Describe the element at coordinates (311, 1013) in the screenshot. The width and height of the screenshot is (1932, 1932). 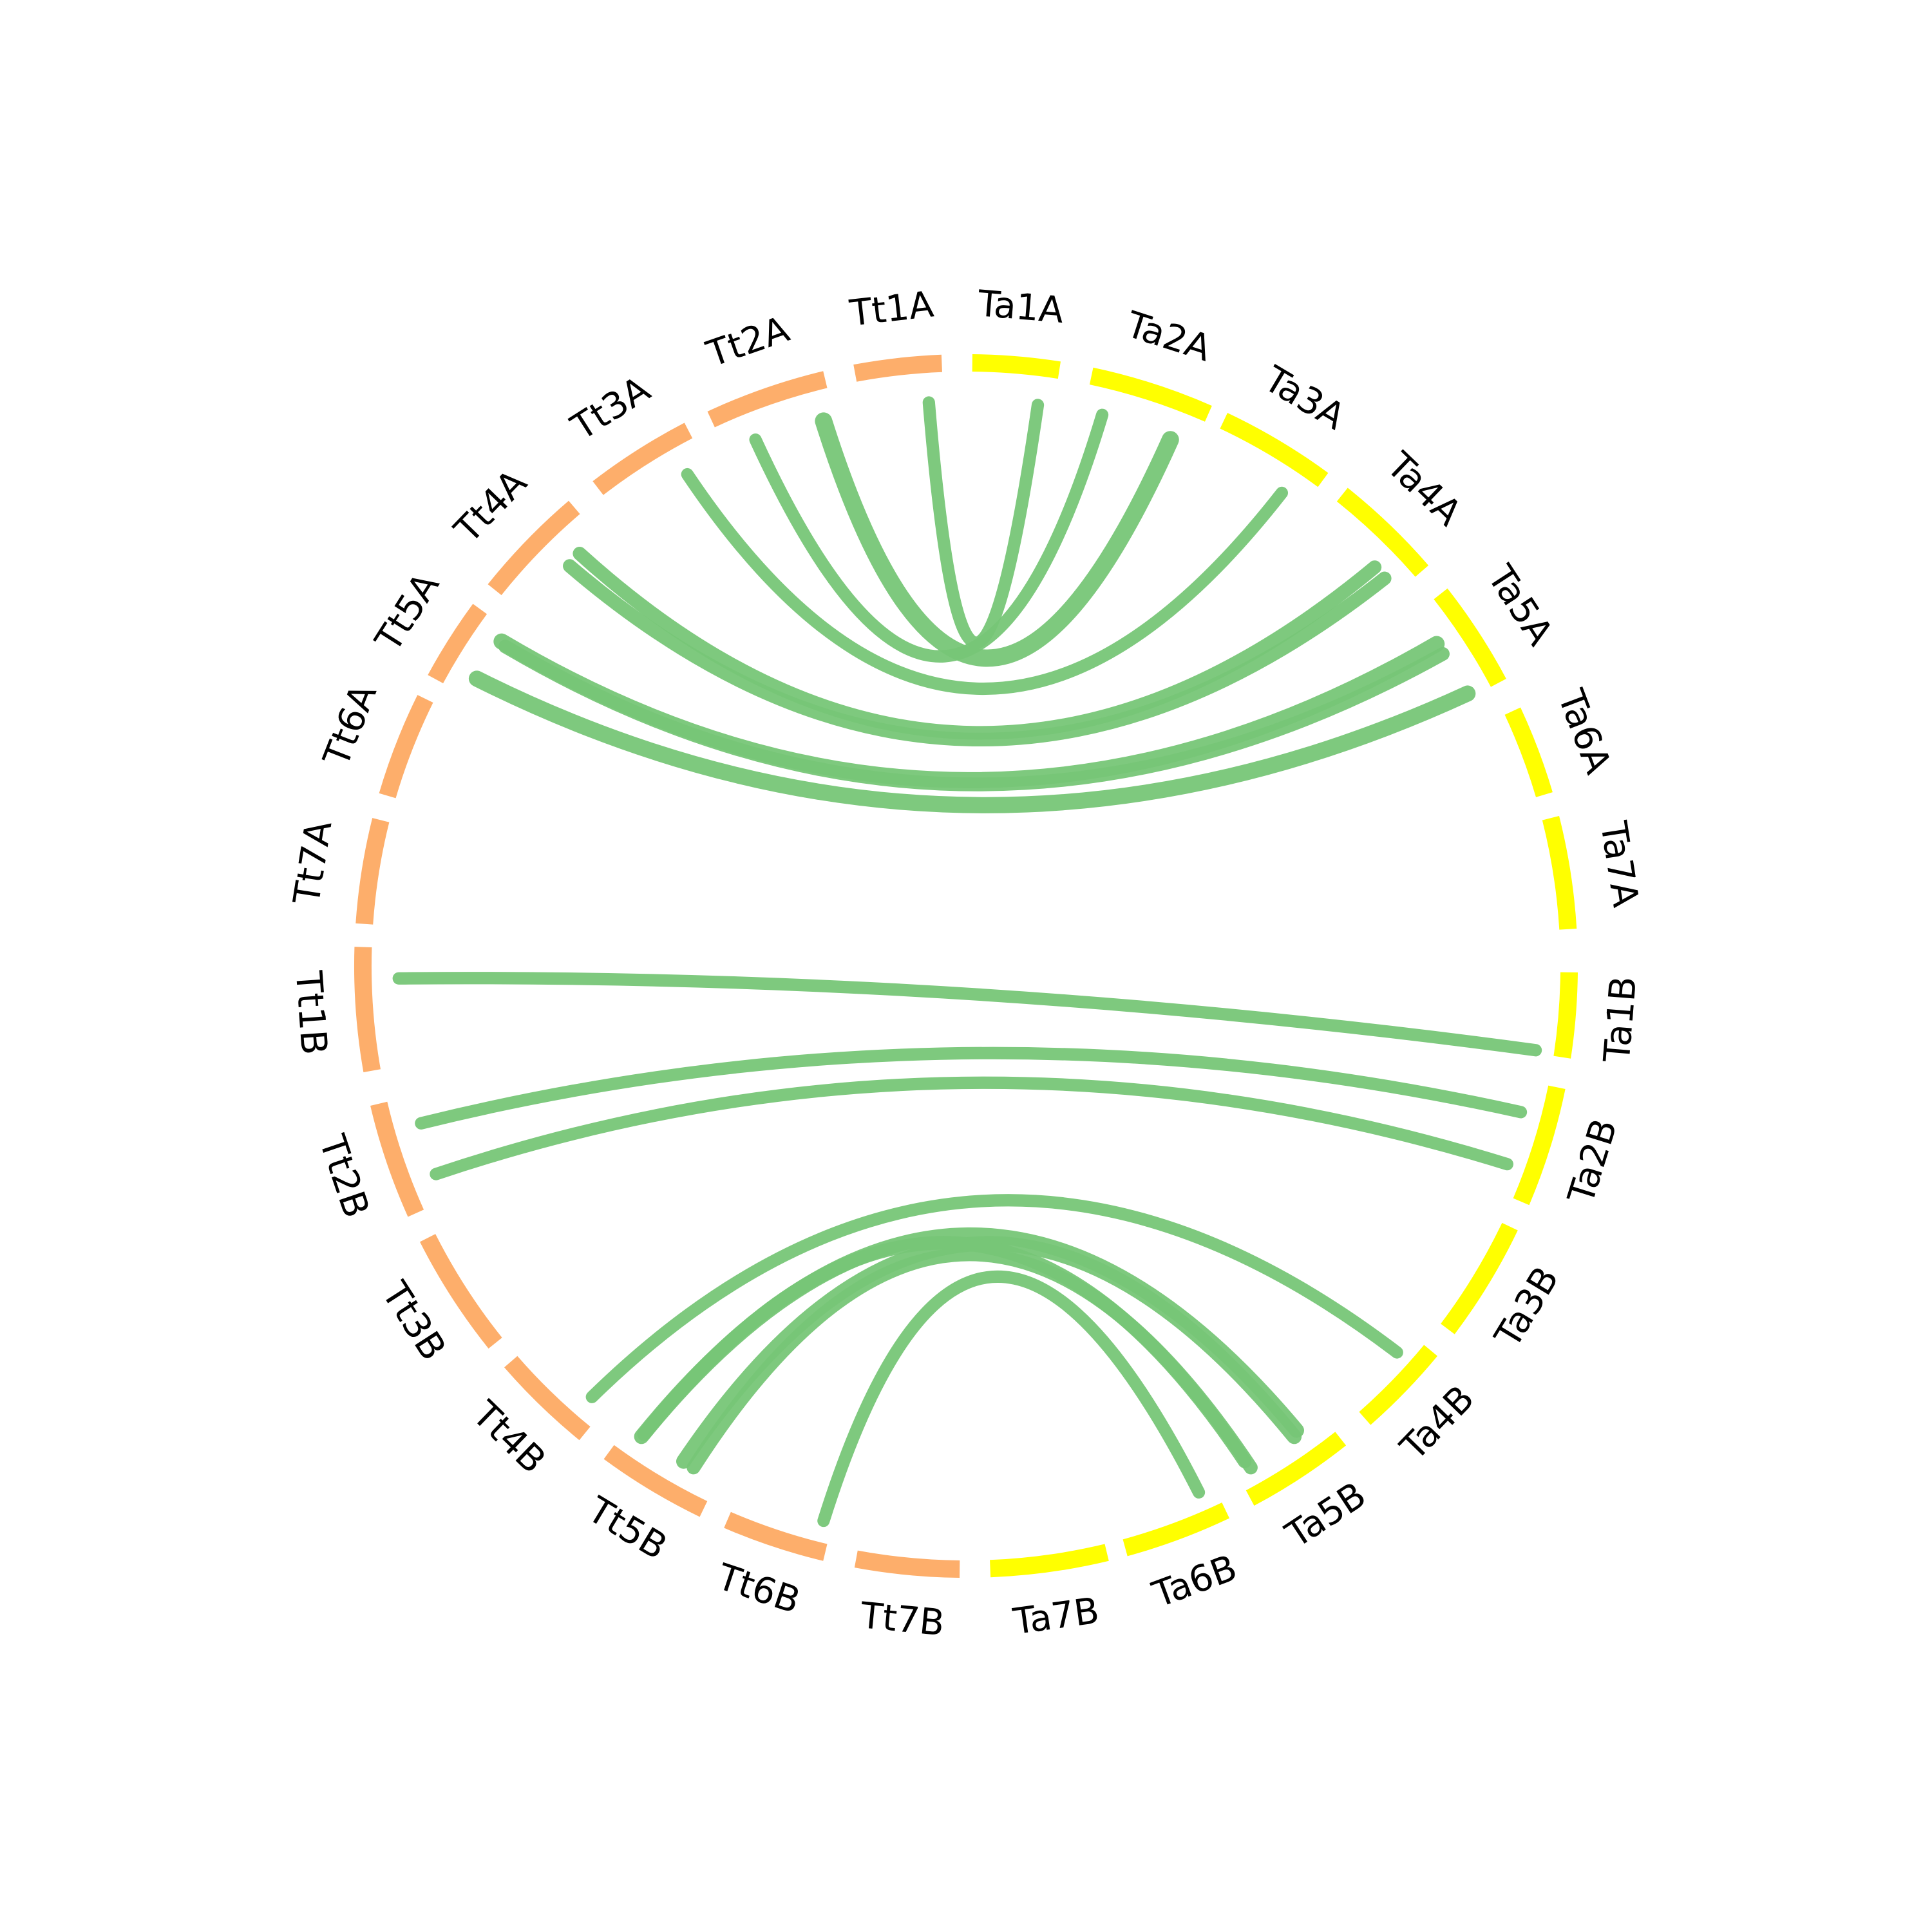
I see `segment-label: Tt1B` at that location.